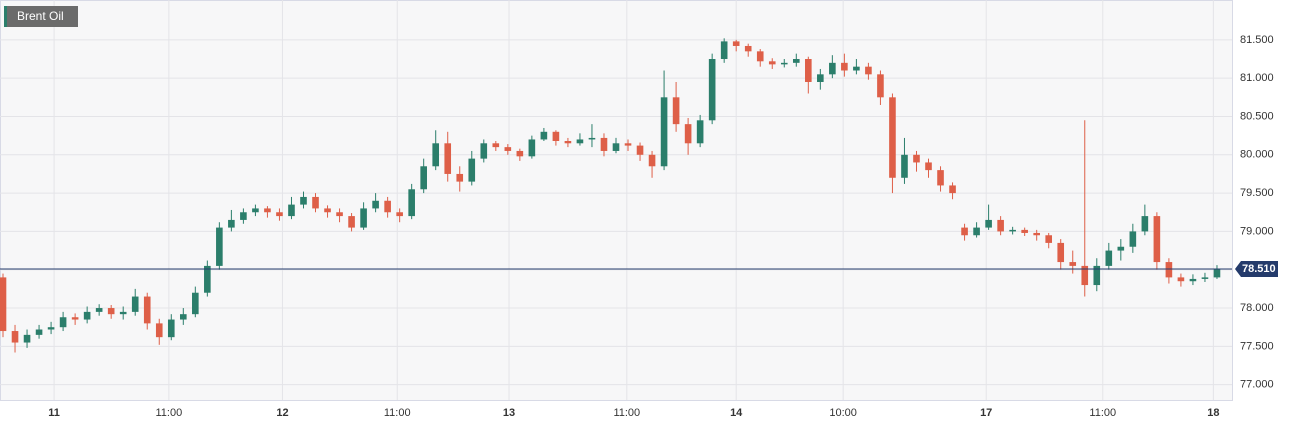  What do you see at coordinates (1257, 40) in the screenshot?
I see `y-tick-label: 81.500` at bounding box center [1257, 40].